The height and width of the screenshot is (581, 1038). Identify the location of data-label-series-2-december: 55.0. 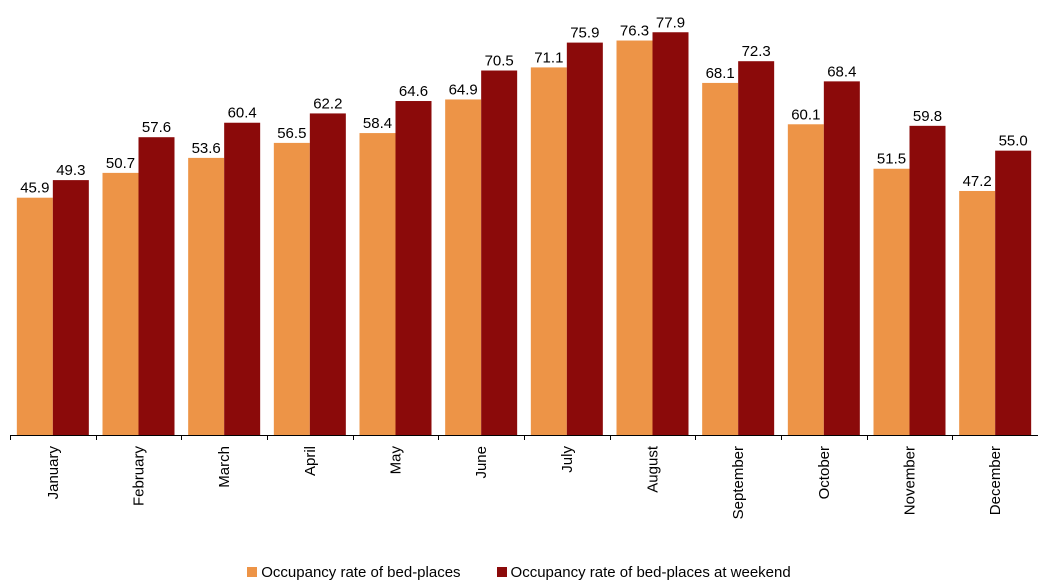
(1013, 141).